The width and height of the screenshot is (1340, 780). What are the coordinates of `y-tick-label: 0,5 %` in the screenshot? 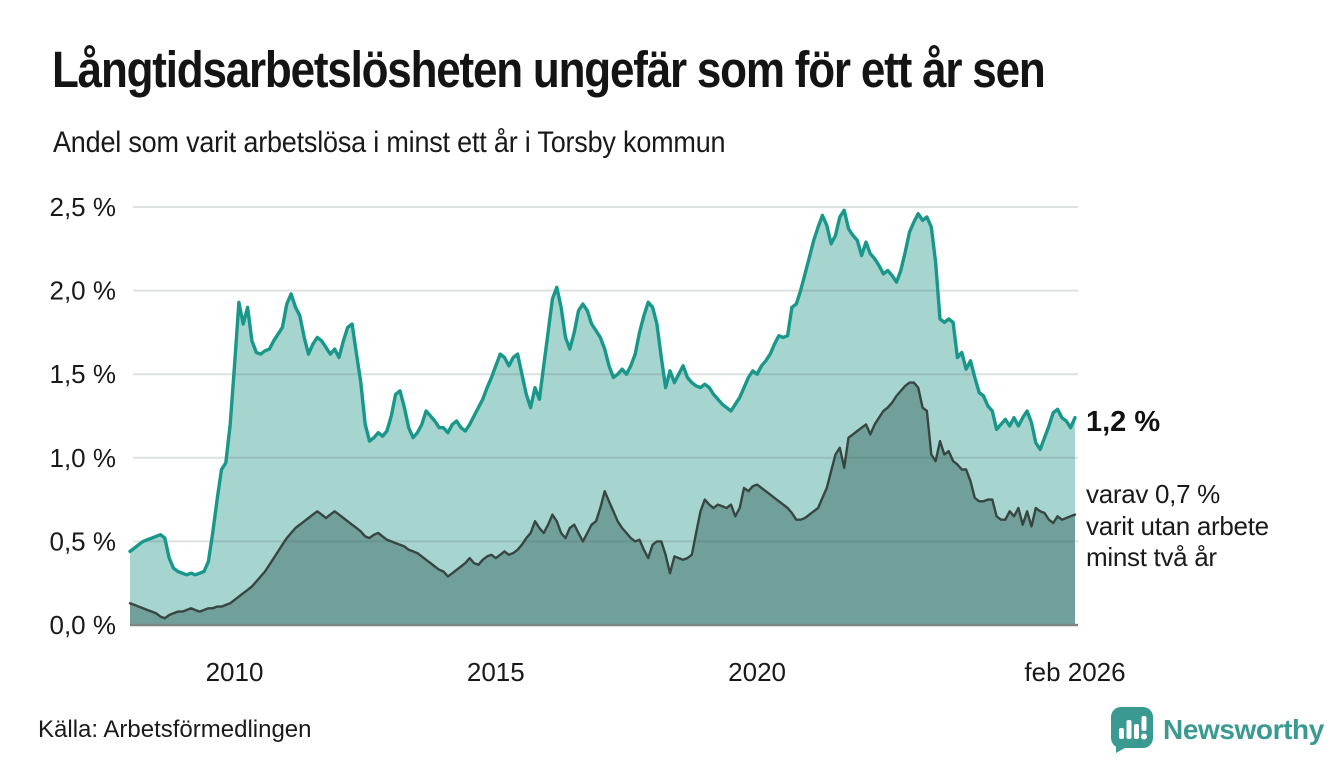 It's located at (83, 541).